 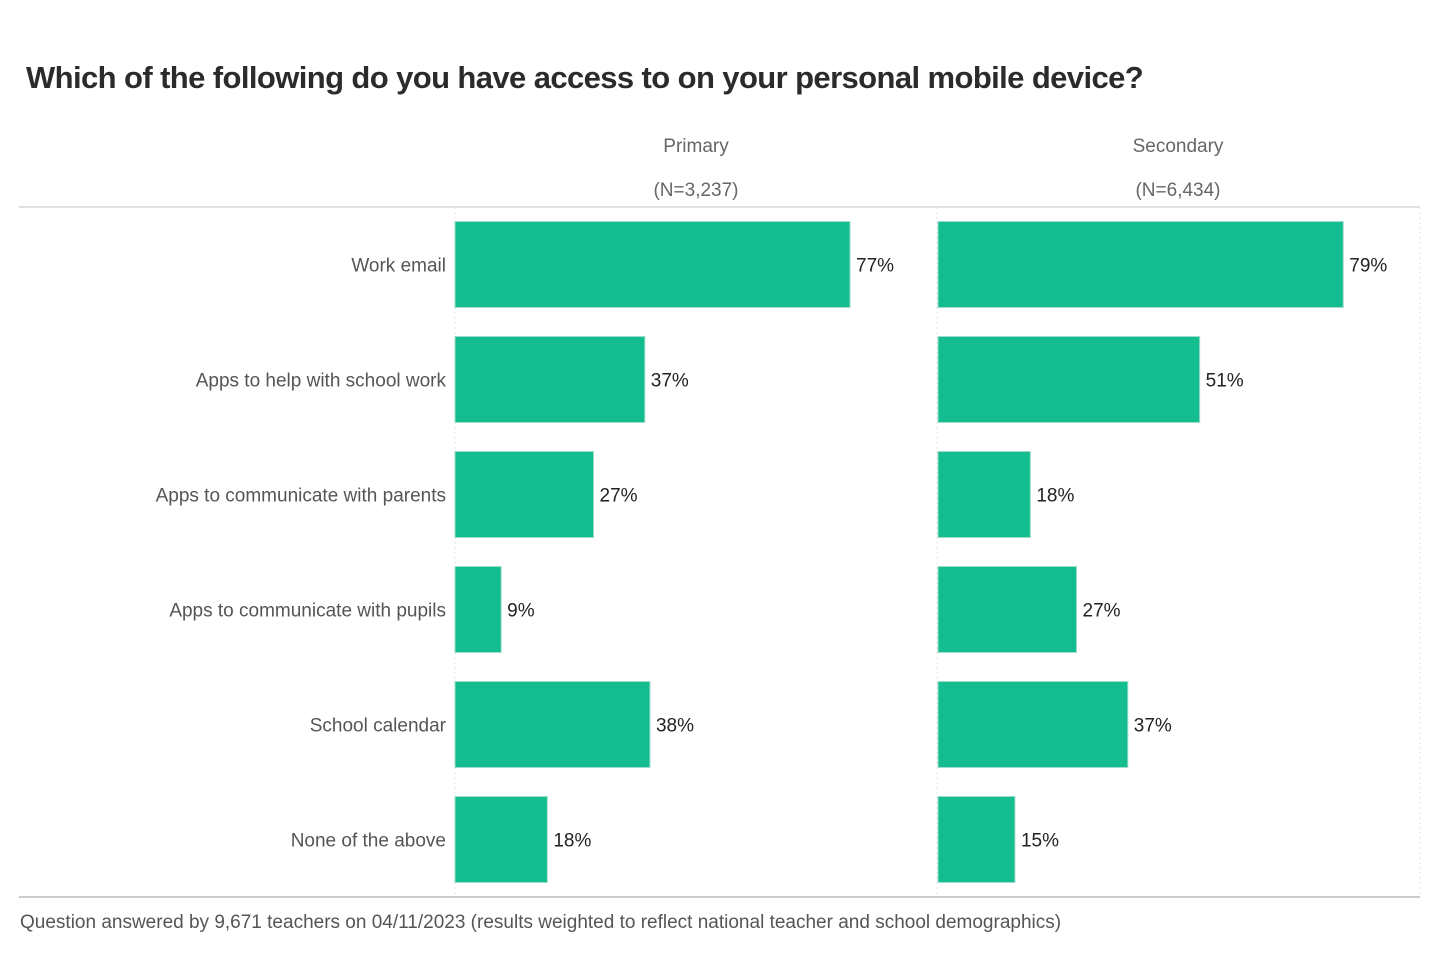 What do you see at coordinates (695, 190) in the screenshot?
I see `panel-n-label: (N=3,237)` at bounding box center [695, 190].